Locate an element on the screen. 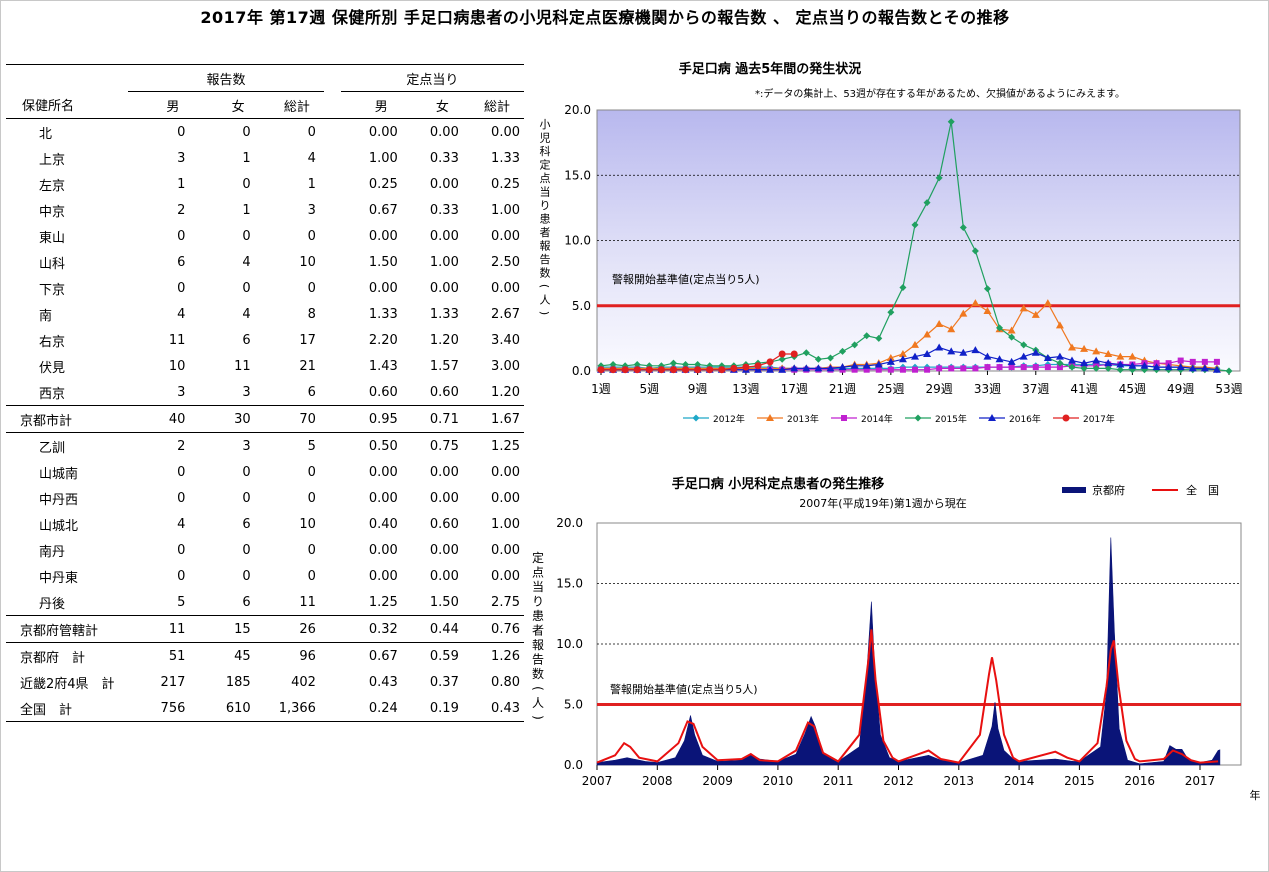 This screenshot has height=872, width=1269. male-count: 2 is located at coordinates (161, 445).